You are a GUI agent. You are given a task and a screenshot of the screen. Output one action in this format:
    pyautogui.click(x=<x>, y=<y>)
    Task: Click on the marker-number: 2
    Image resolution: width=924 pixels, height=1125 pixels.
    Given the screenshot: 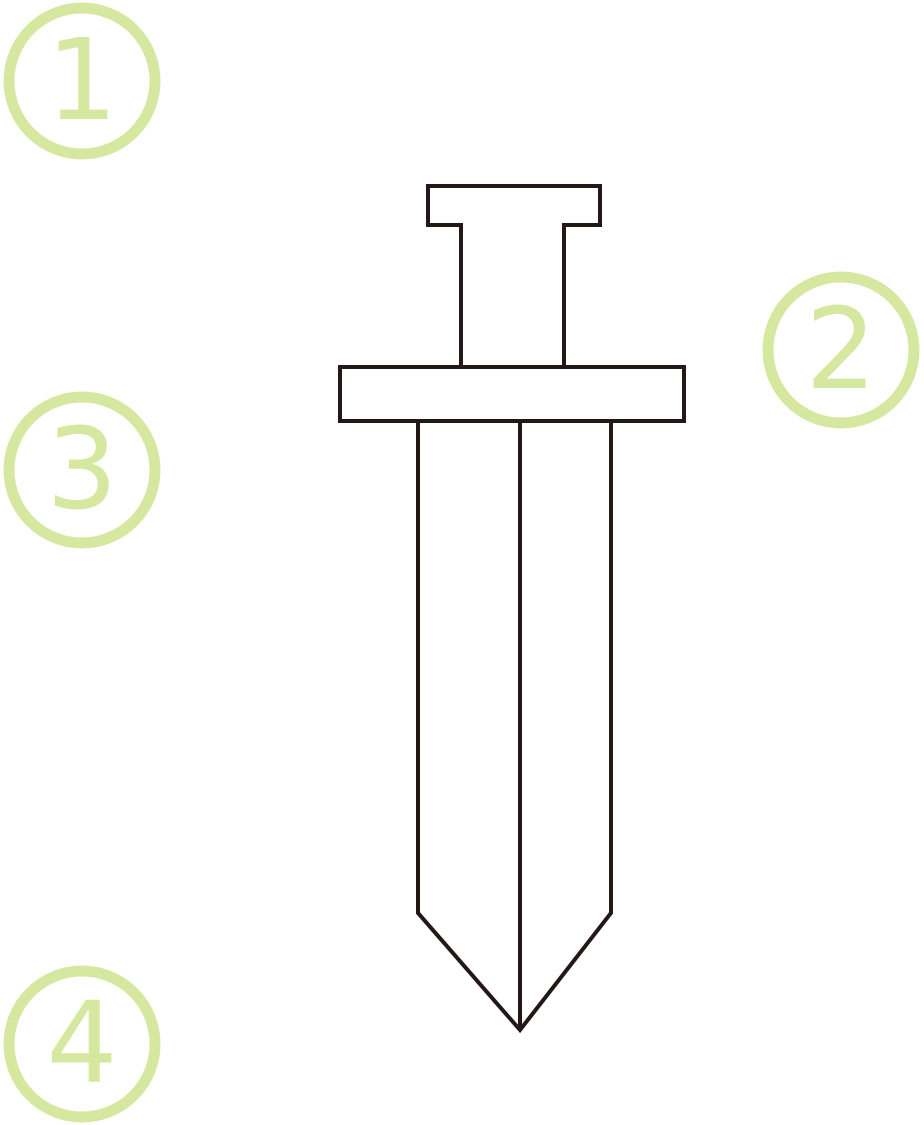 What is the action you would take?
    pyautogui.click(x=840, y=350)
    